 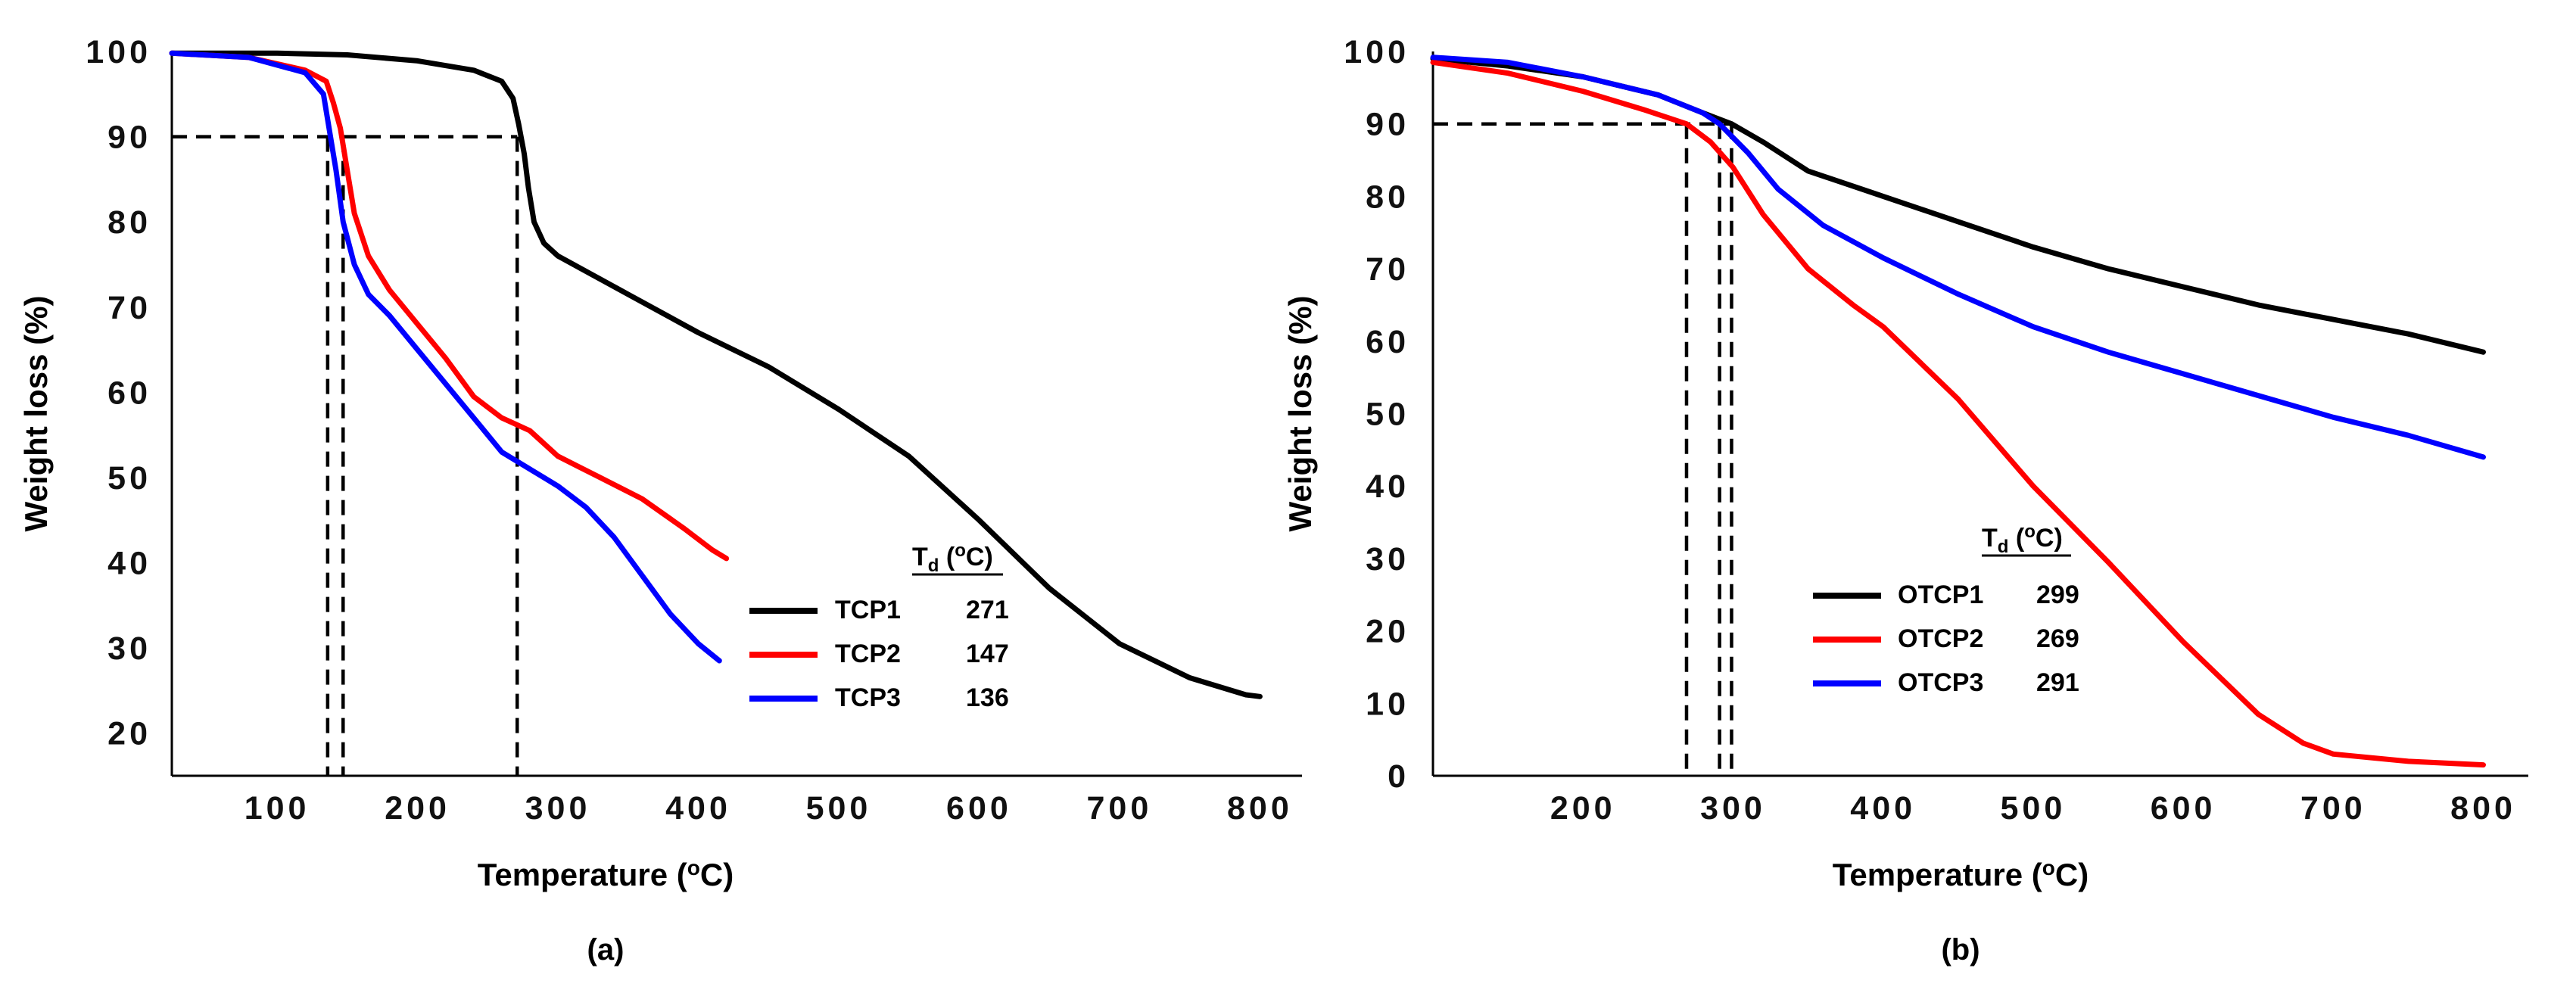 What do you see at coordinates (277, 808) in the screenshot?
I see `x-tick-label: 100` at bounding box center [277, 808].